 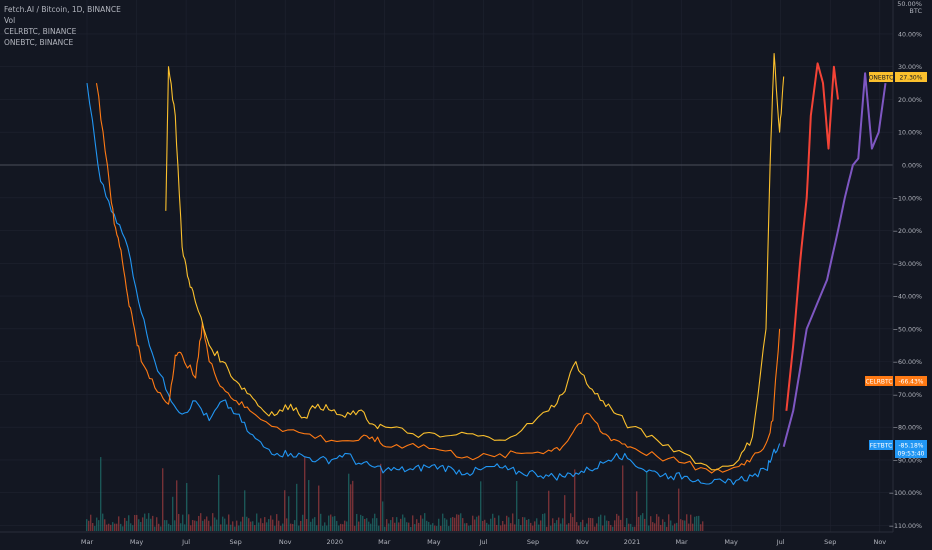 I want to click on y-tick-label: −10.00%, so click(x=907, y=198).